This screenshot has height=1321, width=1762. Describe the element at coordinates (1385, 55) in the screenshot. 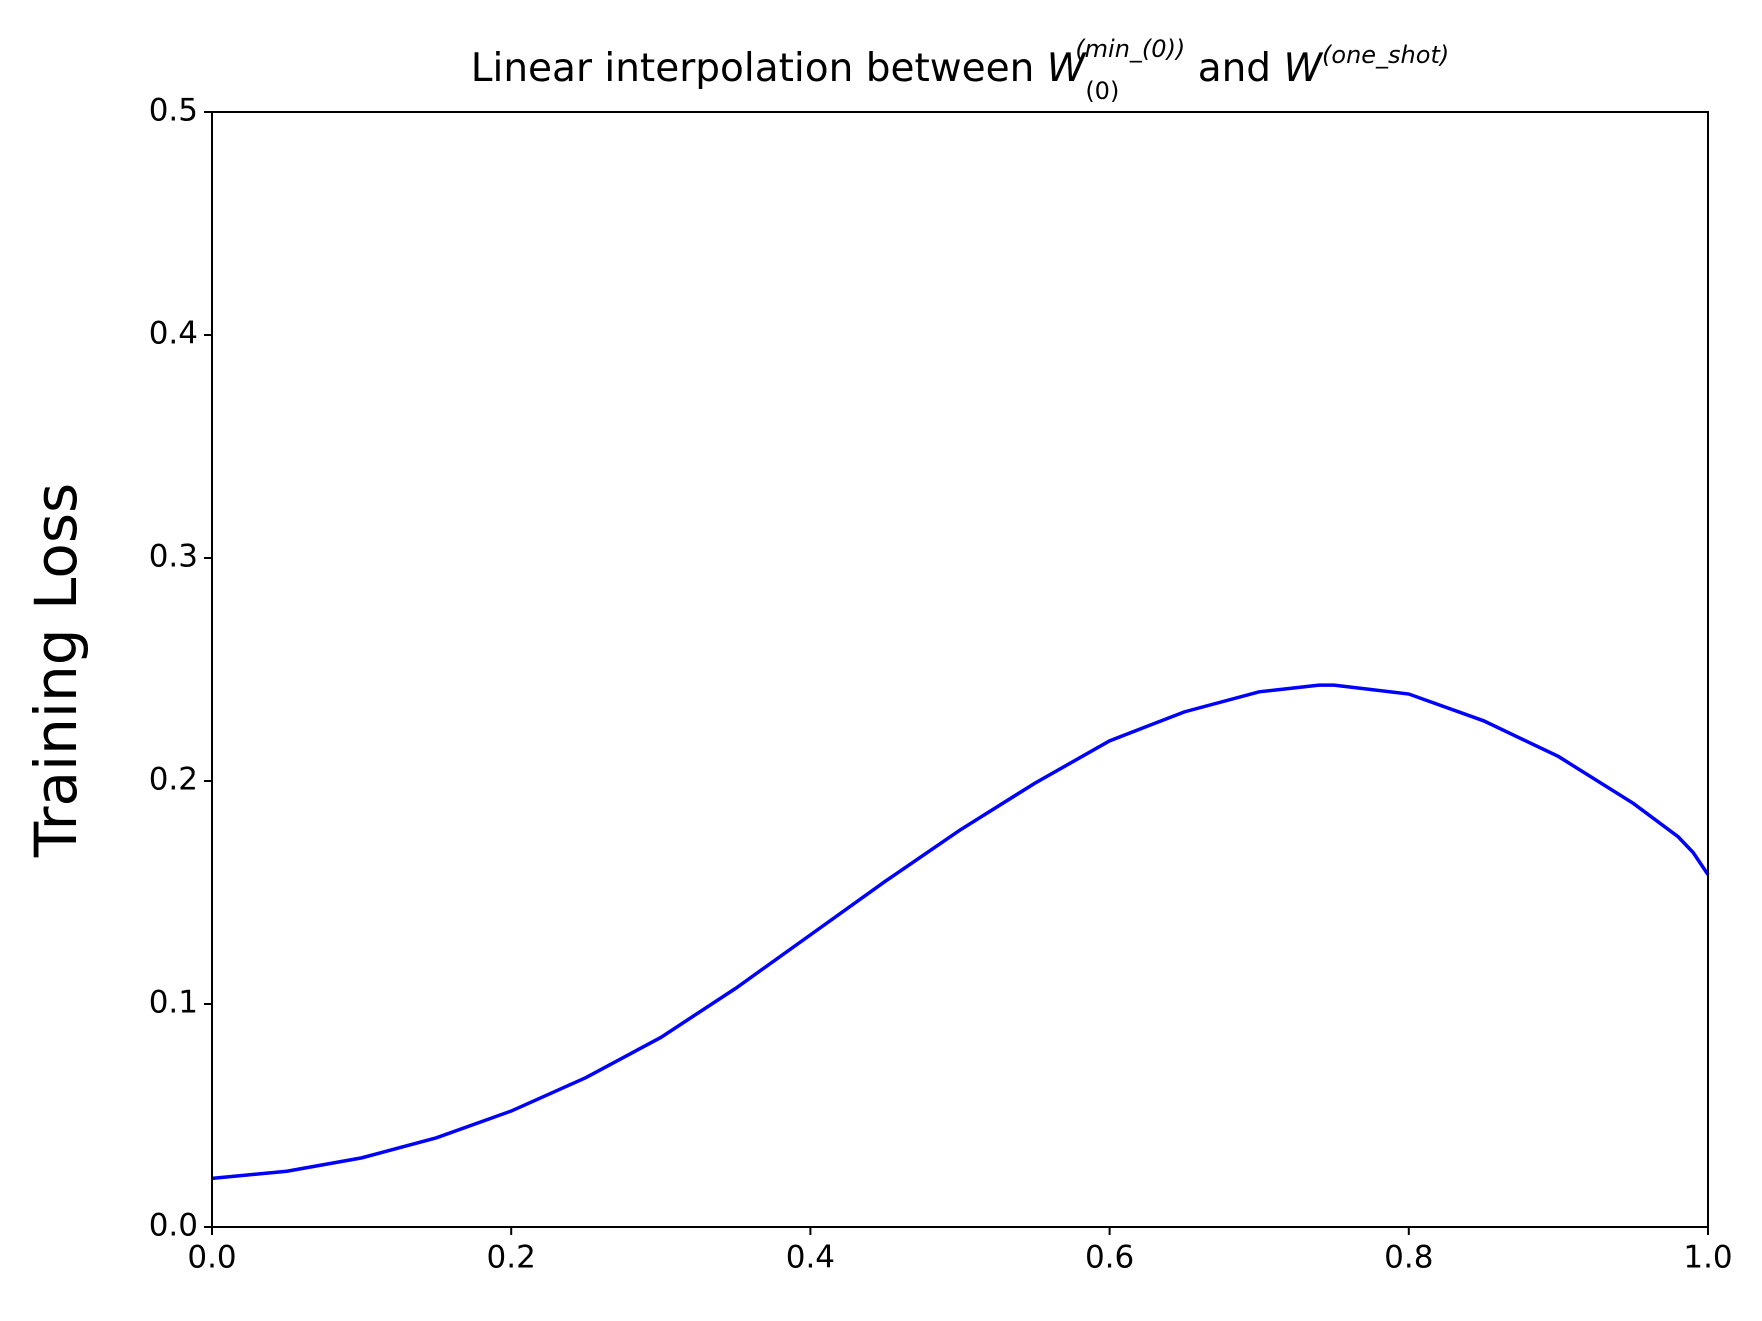

I see `title-superscript: (one_shot)` at that location.